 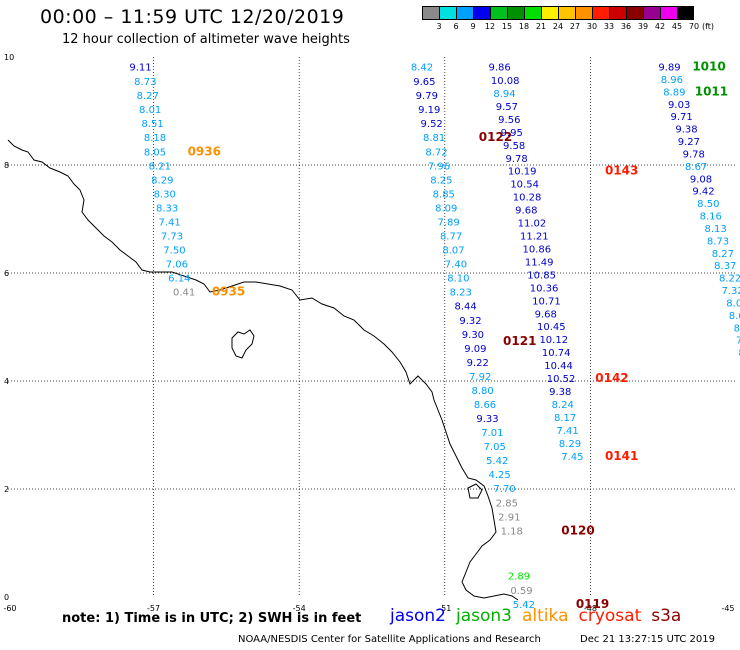 I want to click on pass-time-label: 0143, so click(x=621, y=171).